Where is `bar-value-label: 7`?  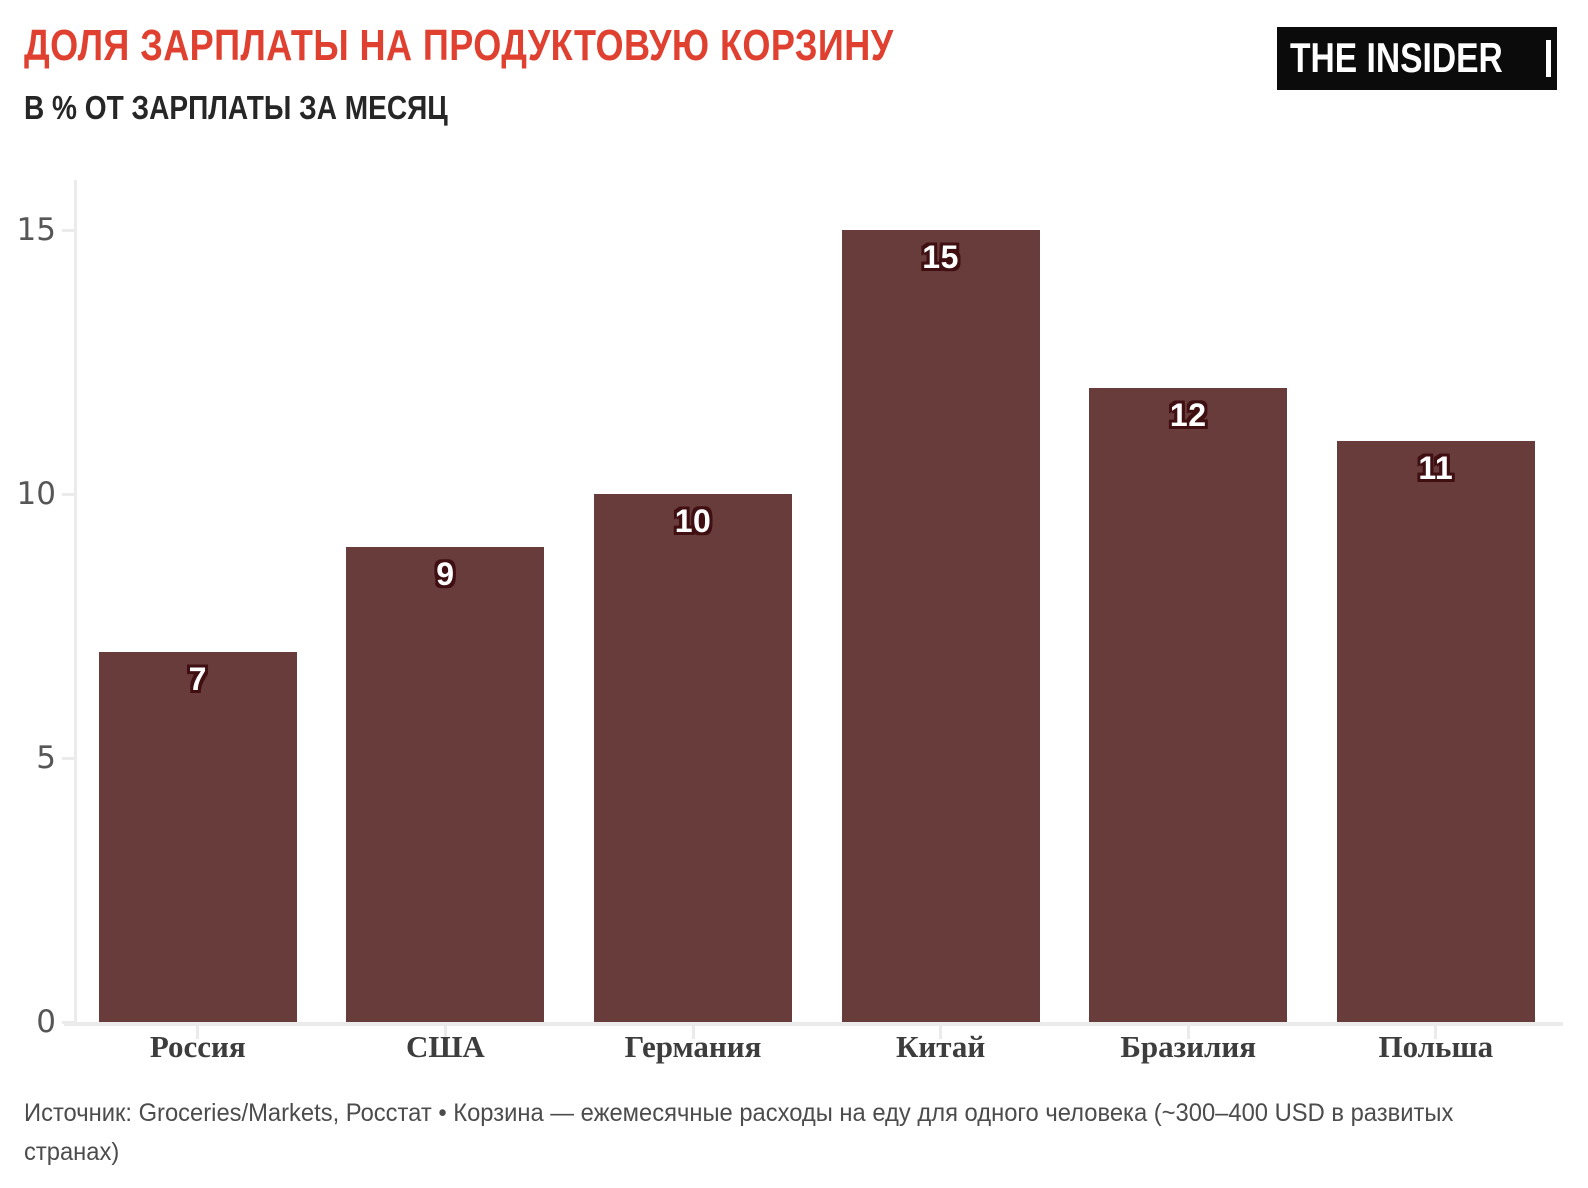 bar-value-label: 7 is located at coordinates (197, 679).